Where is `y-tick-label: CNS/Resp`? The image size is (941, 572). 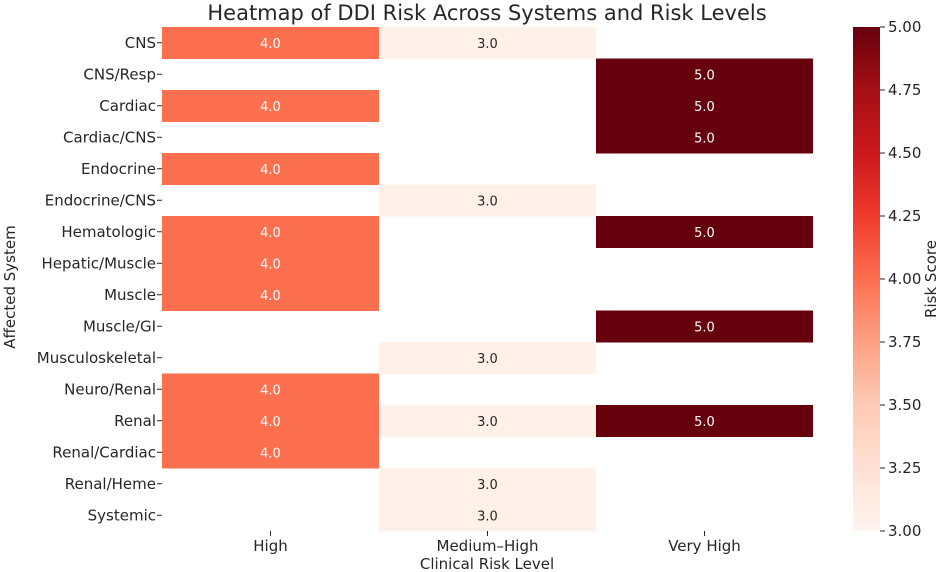
y-tick-label: CNS/Resp is located at coordinates (119, 74).